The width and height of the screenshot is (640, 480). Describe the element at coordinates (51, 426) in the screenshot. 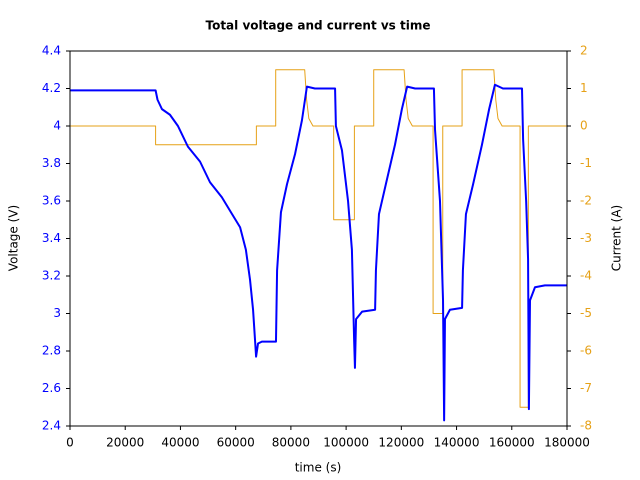

I see `y-tick-label: 2.4` at that location.